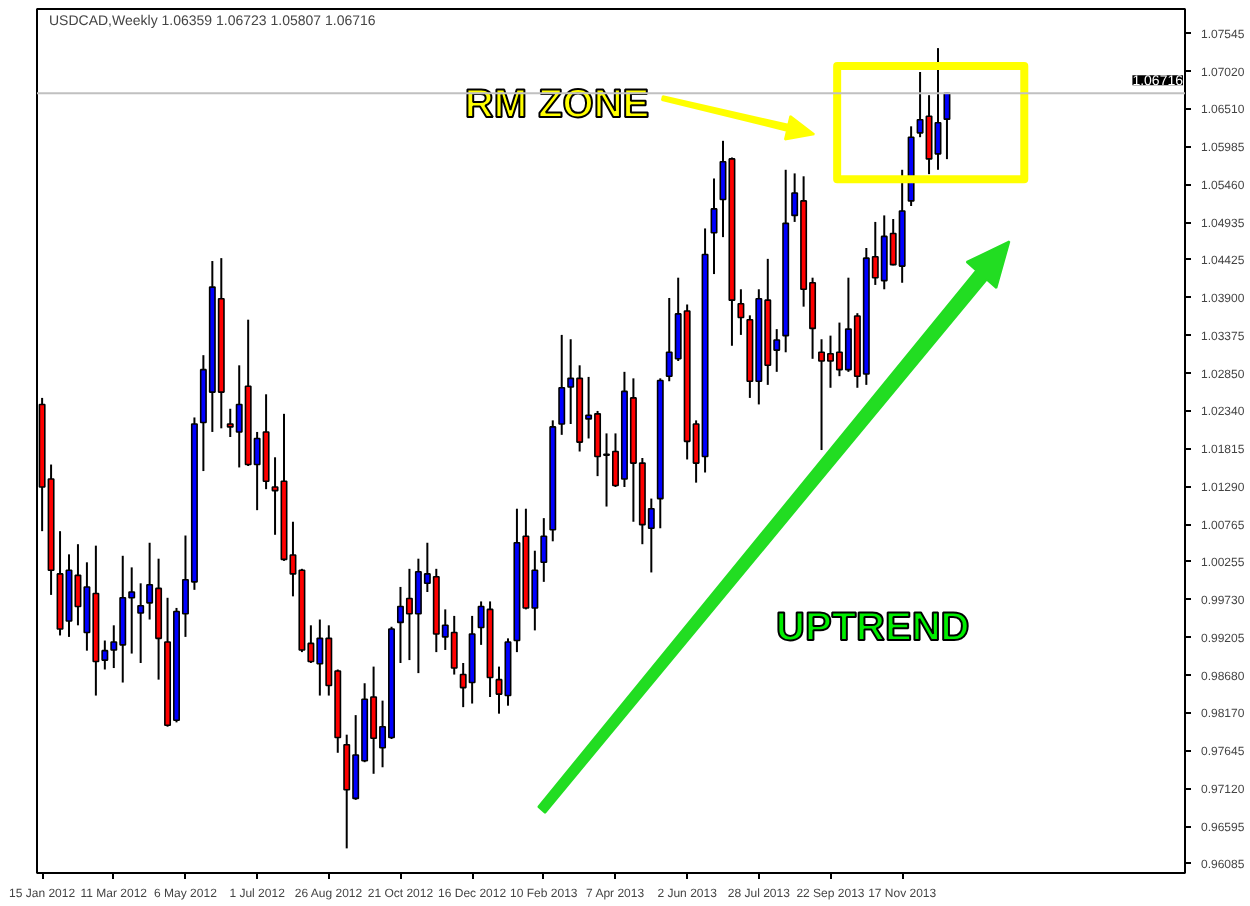 This screenshot has width=1250, height=906. What do you see at coordinates (557, 104) in the screenshot?
I see `annotation: RM ZONE` at bounding box center [557, 104].